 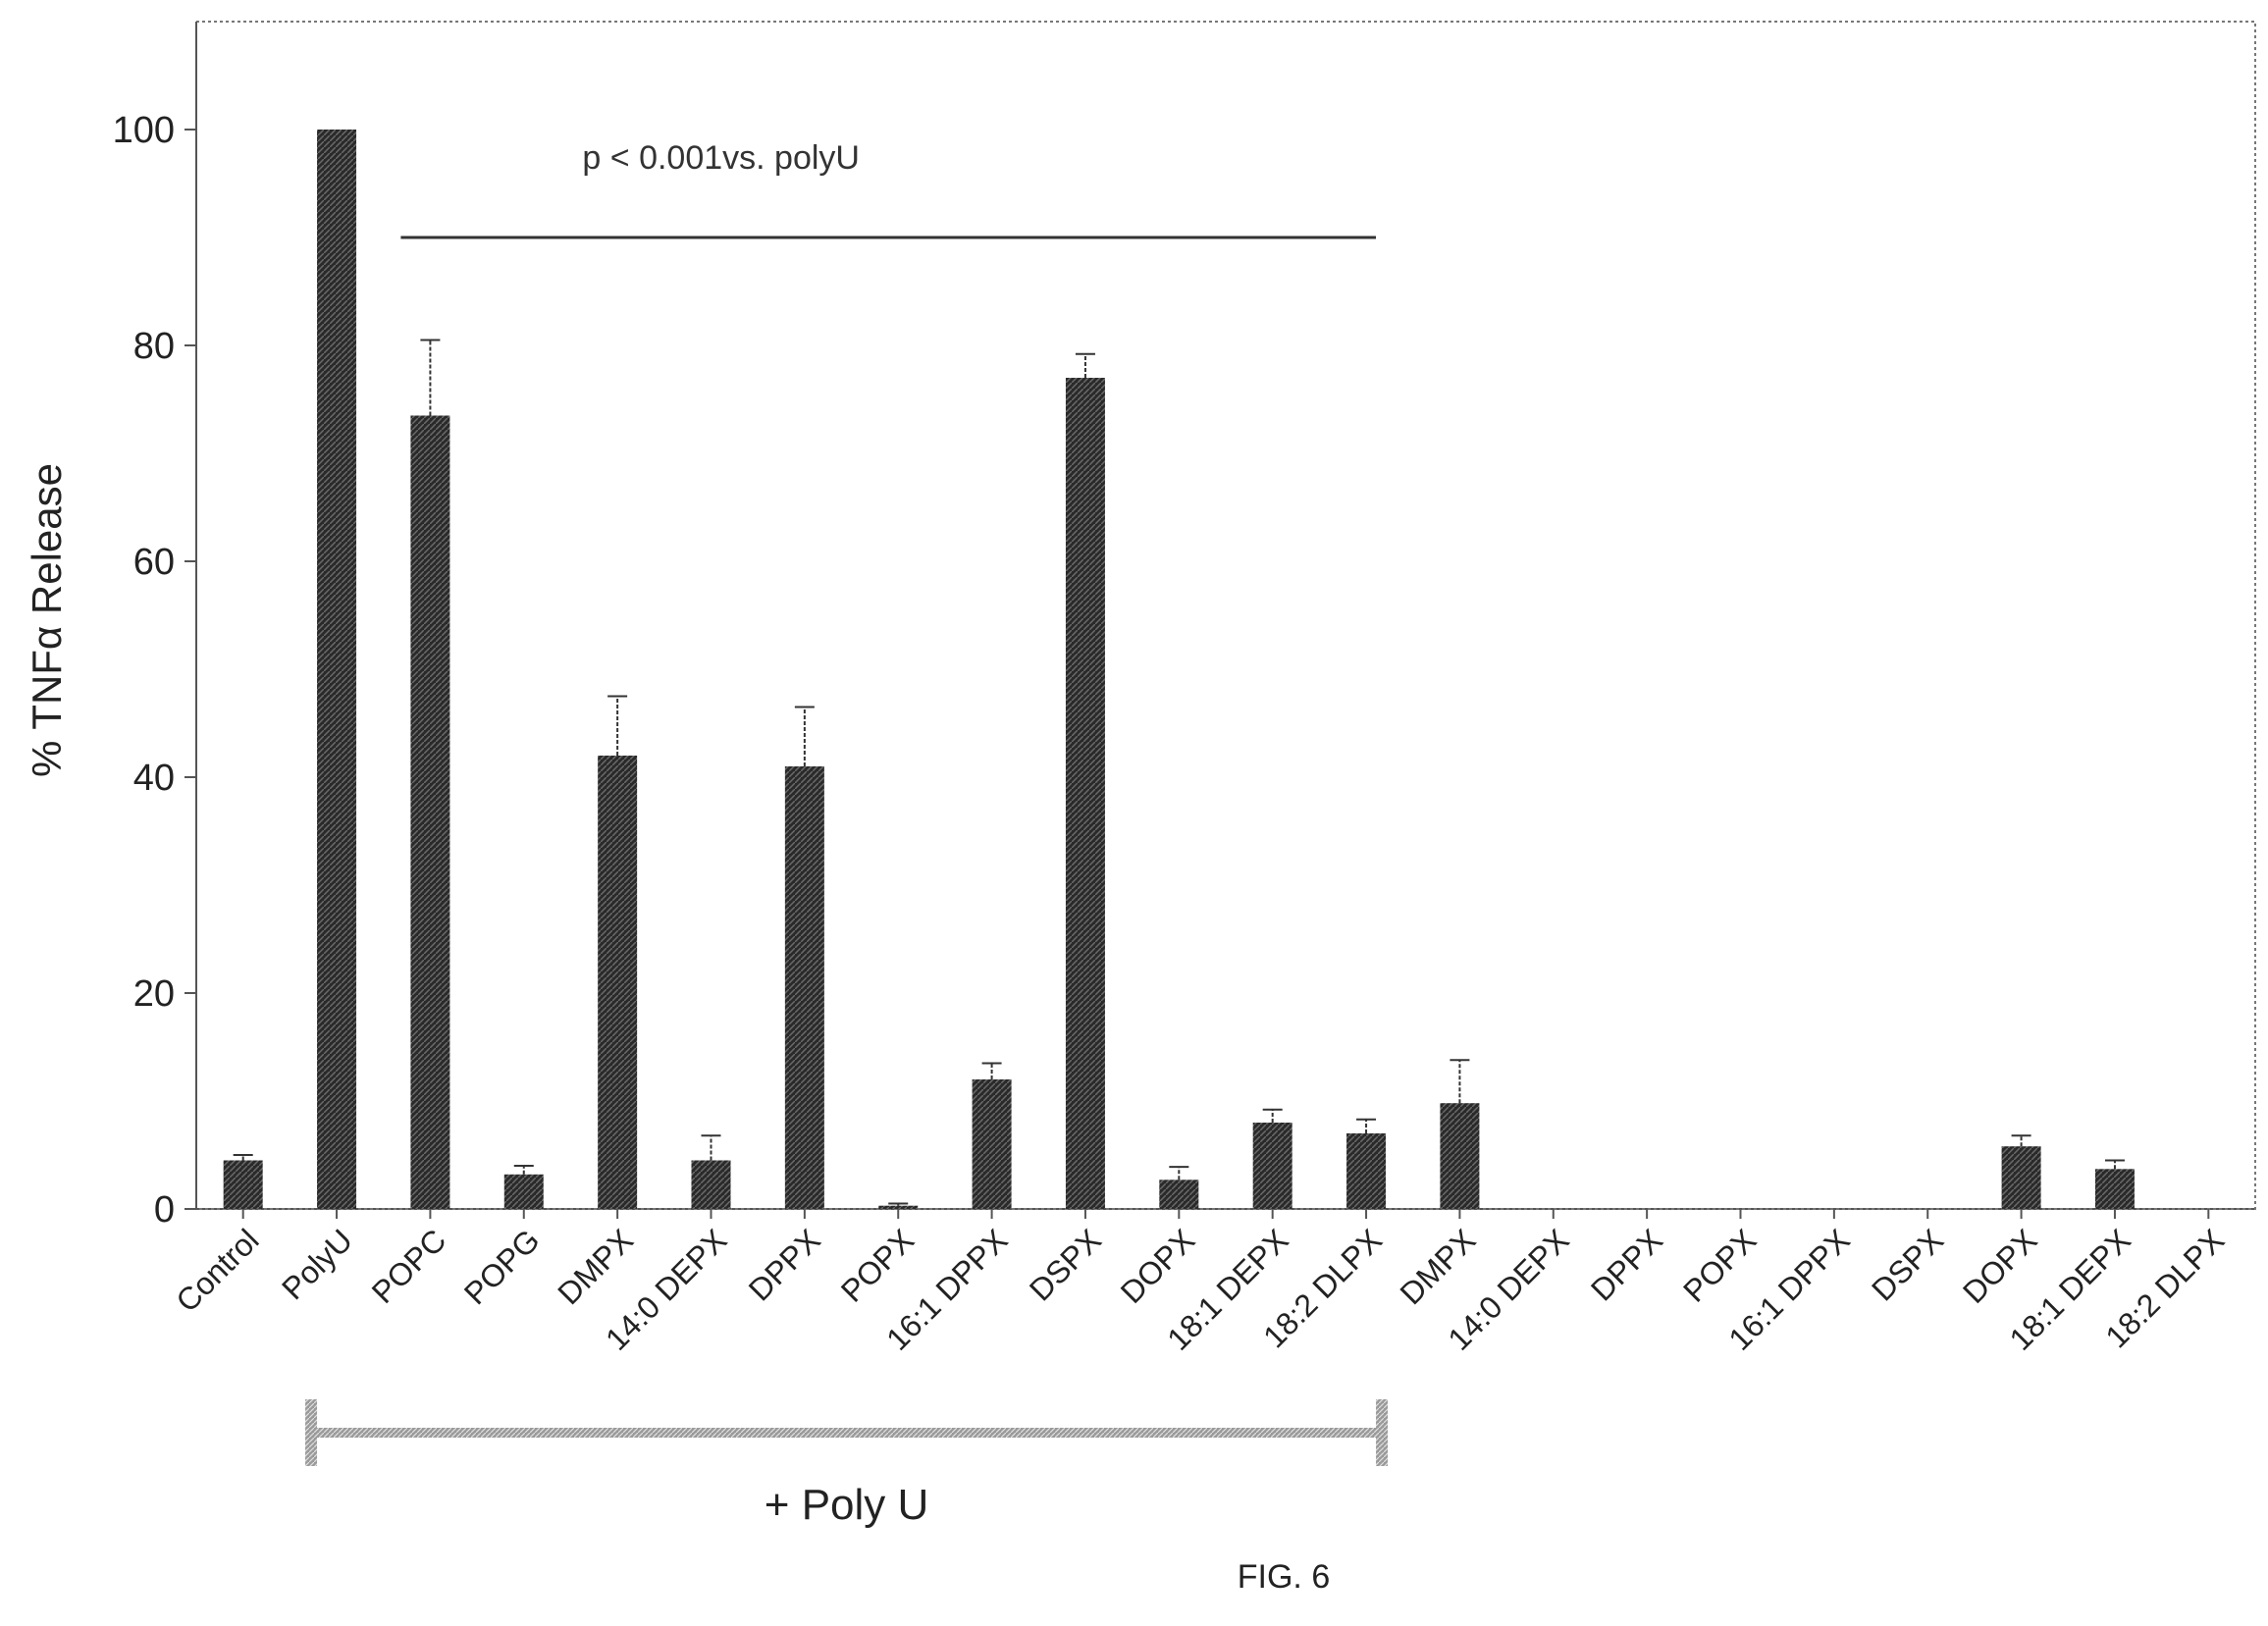 What do you see at coordinates (317, 1264) in the screenshot?
I see `x-tick-label: PolyU` at bounding box center [317, 1264].